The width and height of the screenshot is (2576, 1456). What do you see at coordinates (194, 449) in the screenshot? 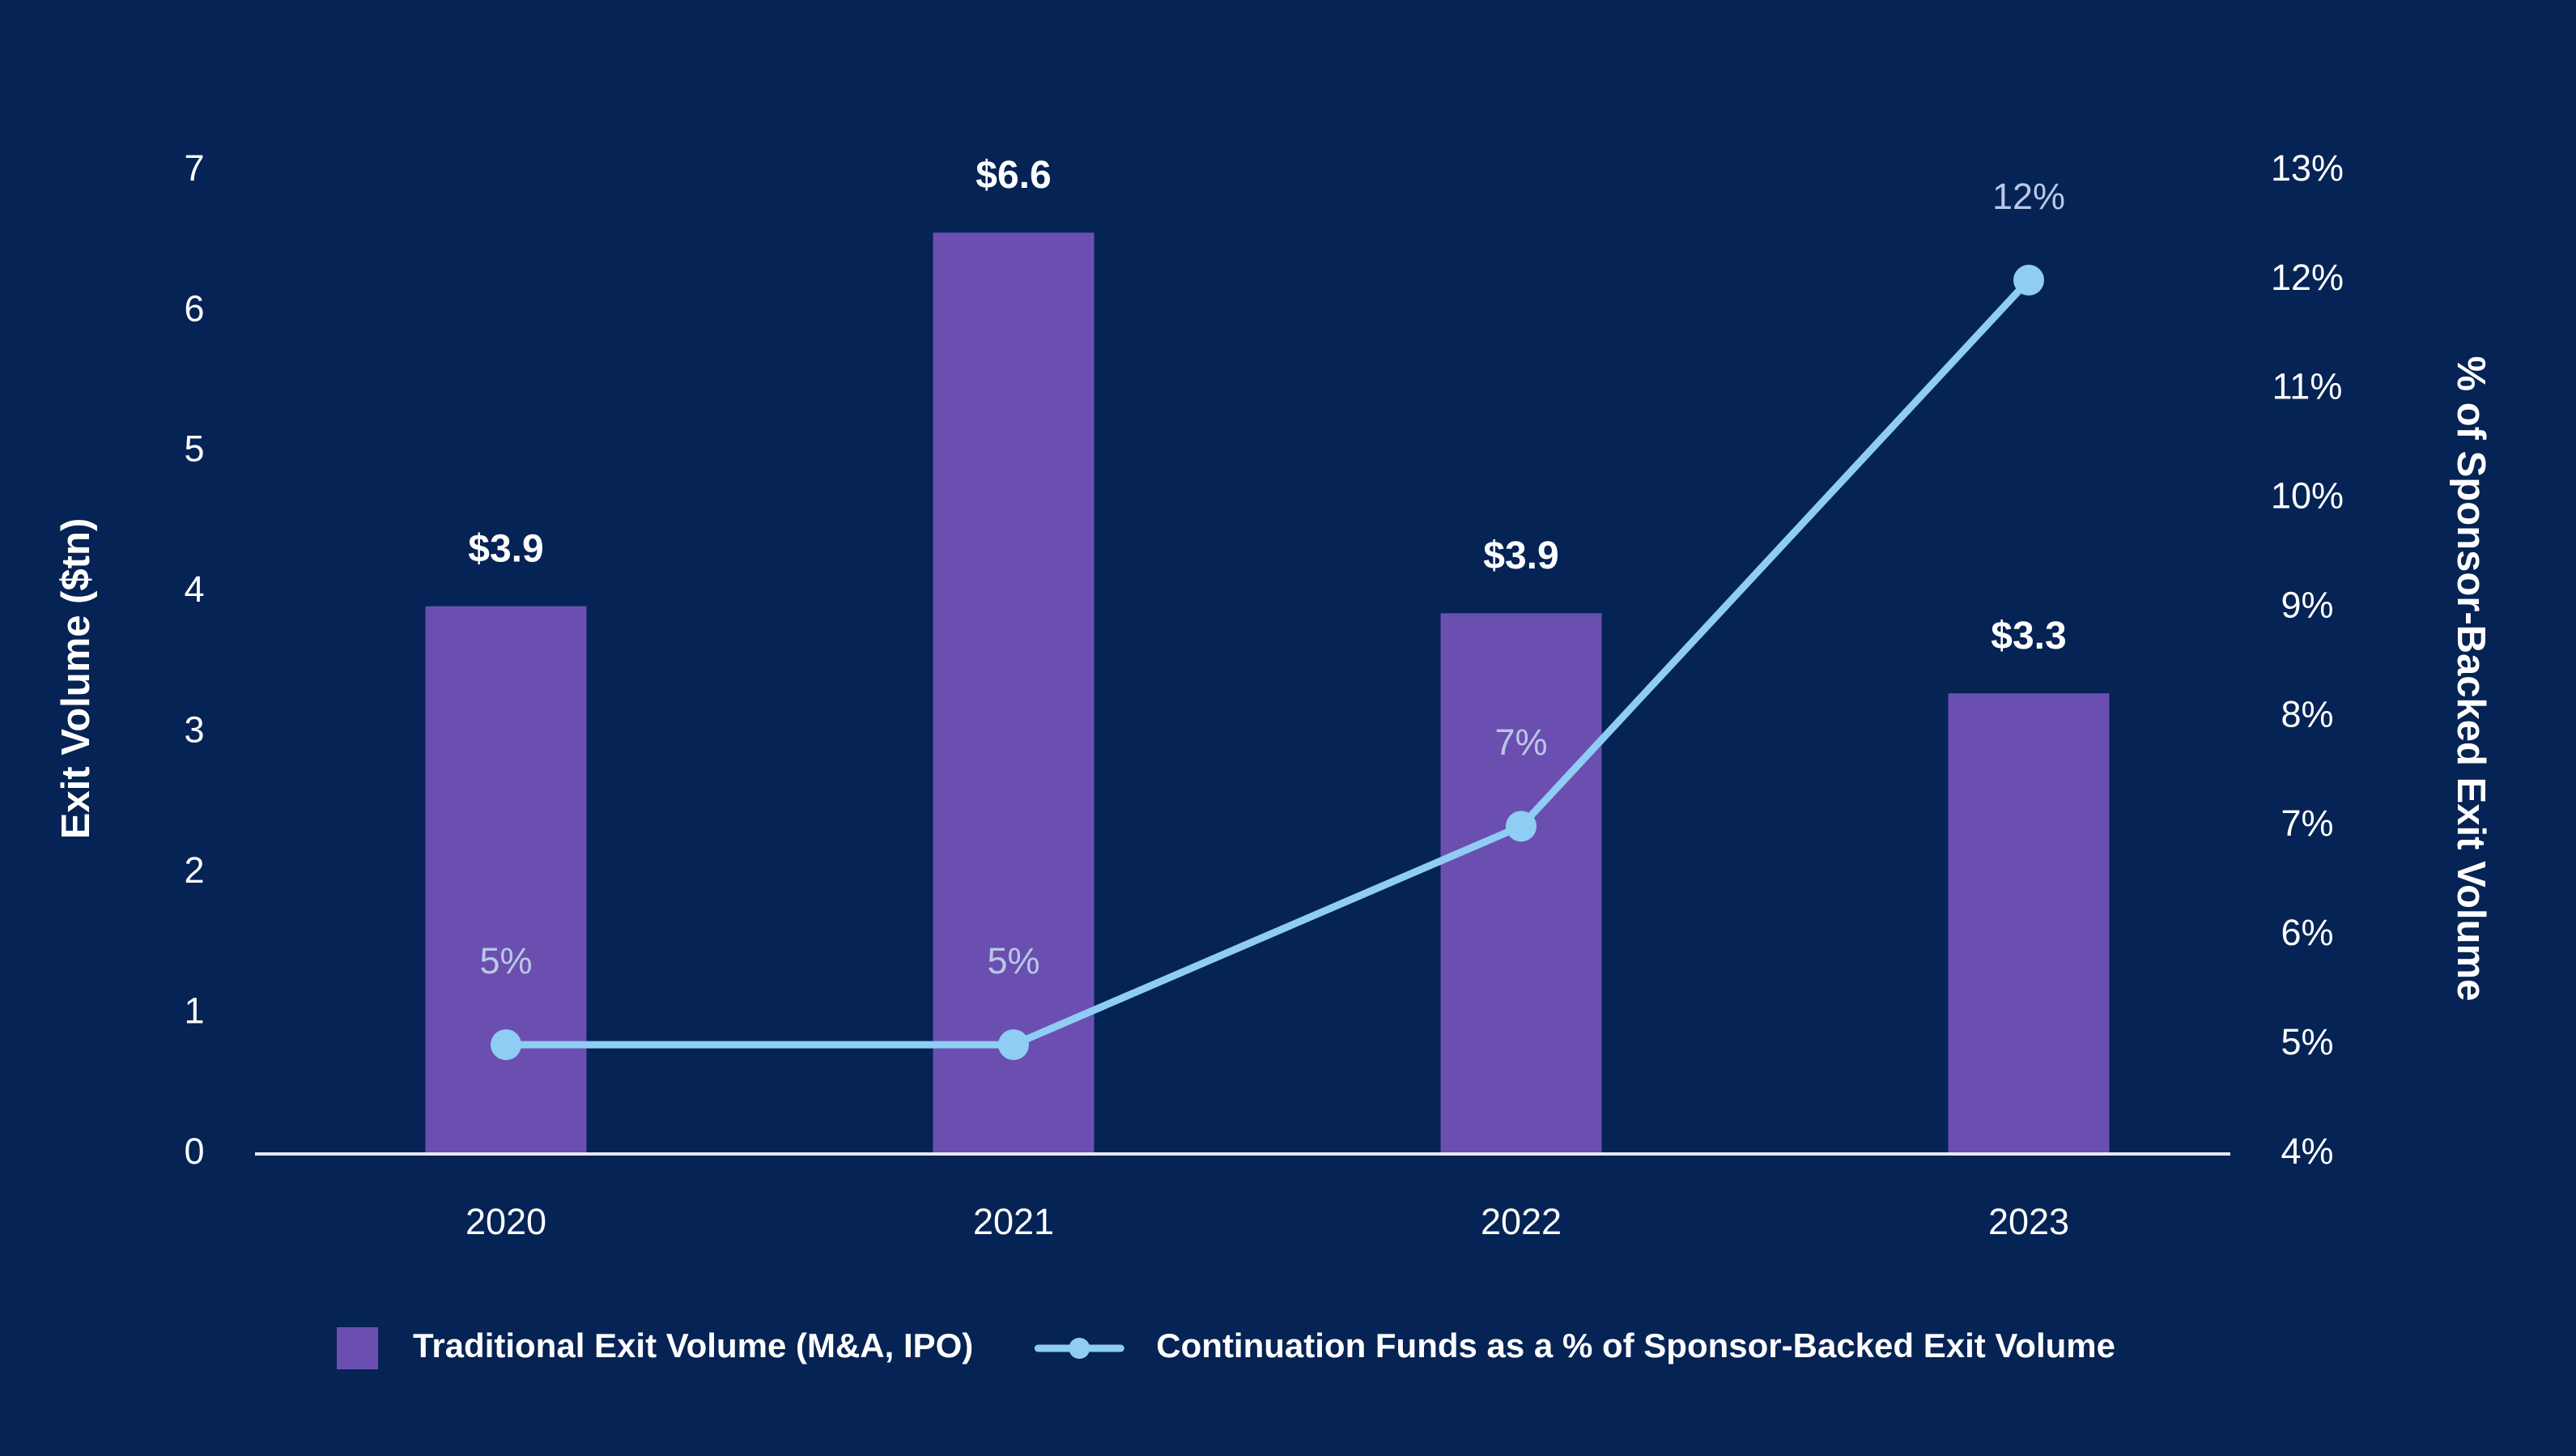
I see `y-tick-label: 5` at bounding box center [194, 449].